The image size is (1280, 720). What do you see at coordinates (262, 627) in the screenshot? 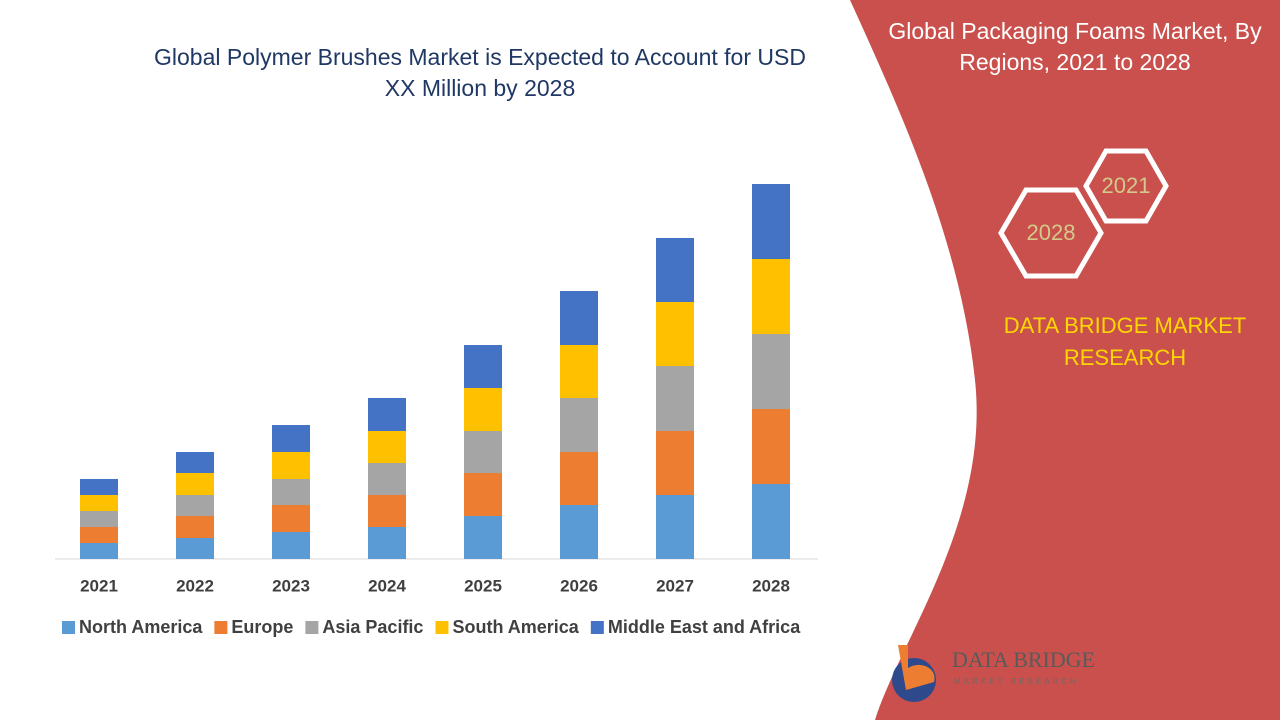
I see `legend-label: Europe` at bounding box center [262, 627].